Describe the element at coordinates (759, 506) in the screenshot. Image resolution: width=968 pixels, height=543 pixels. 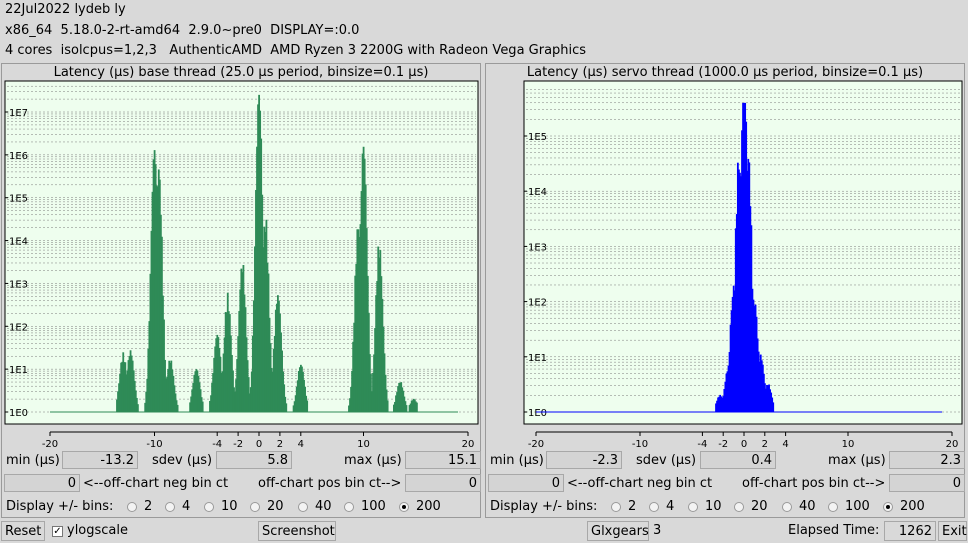
I see `bin-label-20: 20` at that location.